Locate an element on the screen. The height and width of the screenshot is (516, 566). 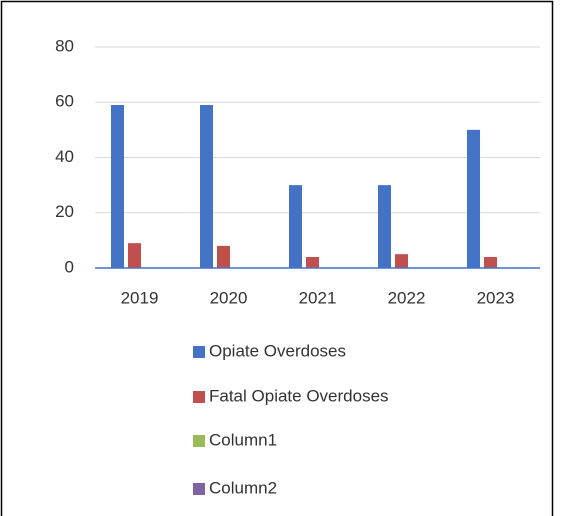
y-tick-label: 40 is located at coordinates (64, 156).